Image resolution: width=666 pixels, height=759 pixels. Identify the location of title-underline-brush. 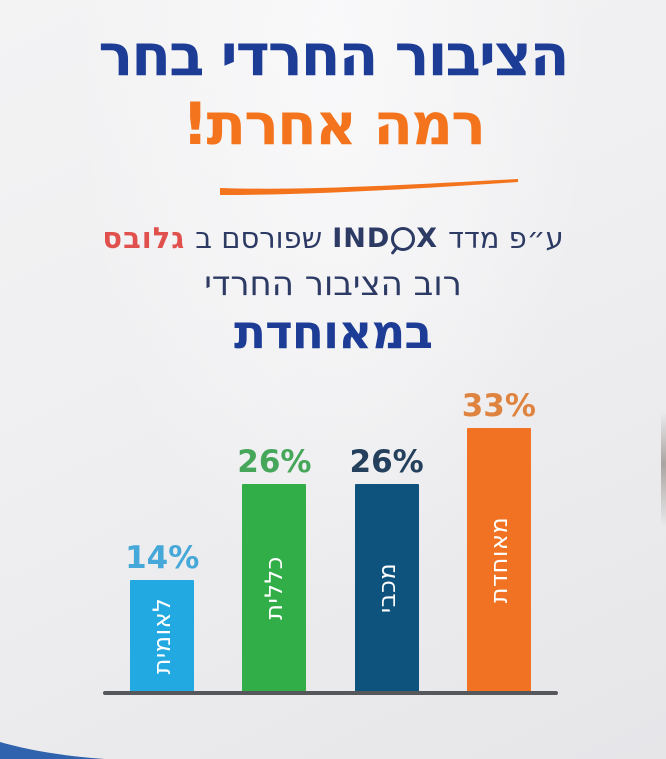
(369, 187).